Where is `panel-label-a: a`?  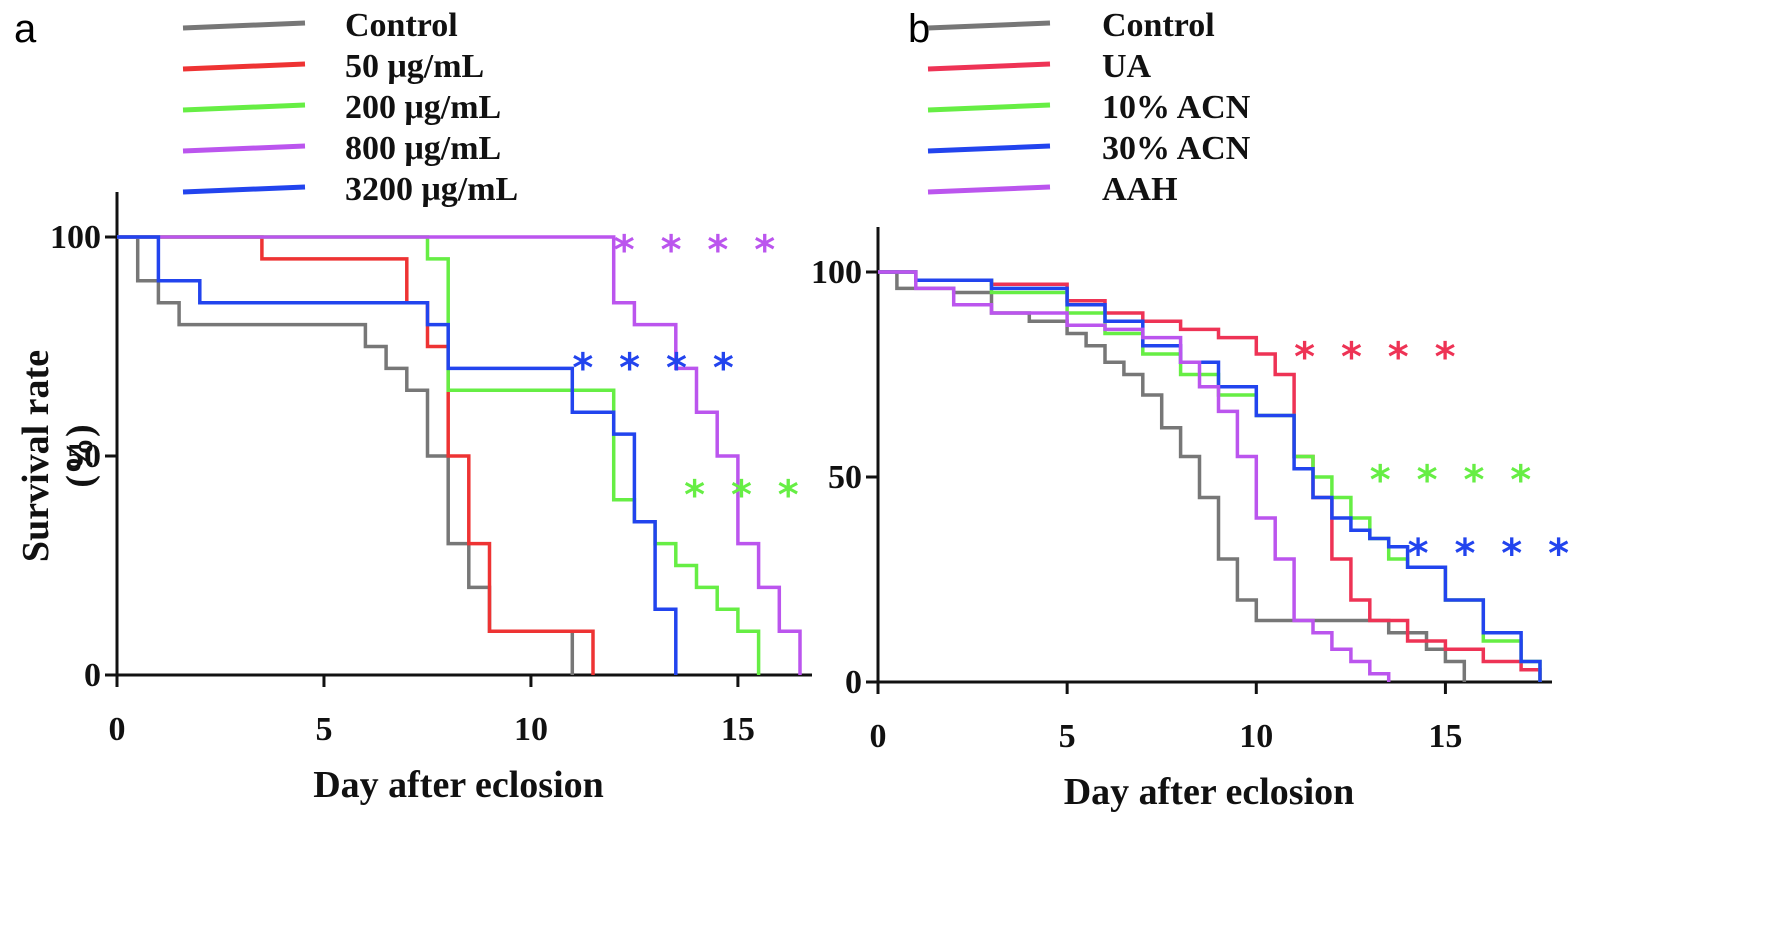 panel-label-a: a is located at coordinates (25, 29).